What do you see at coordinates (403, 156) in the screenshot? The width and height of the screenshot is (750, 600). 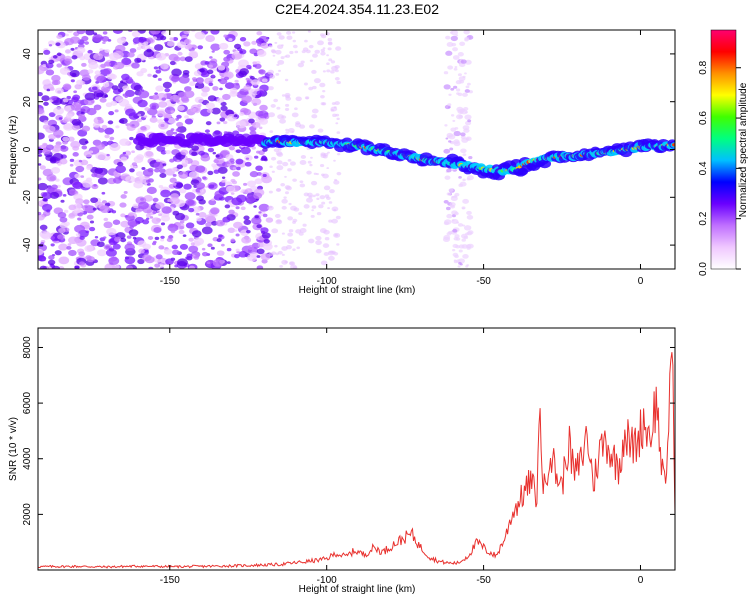 I see `ridge-cells` at bounding box center [403, 156].